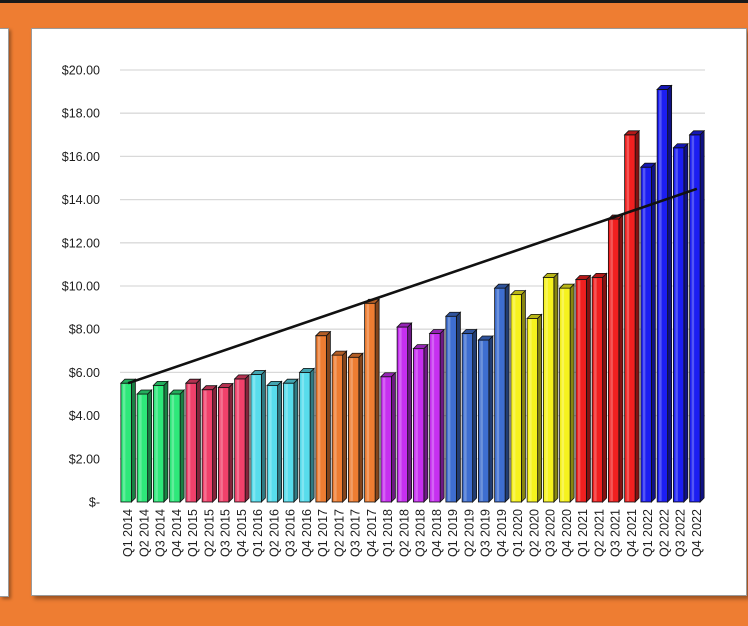 The width and height of the screenshot is (748, 626). What do you see at coordinates (291, 533) in the screenshot?
I see `x-tick-label: Q3 2016` at bounding box center [291, 533].